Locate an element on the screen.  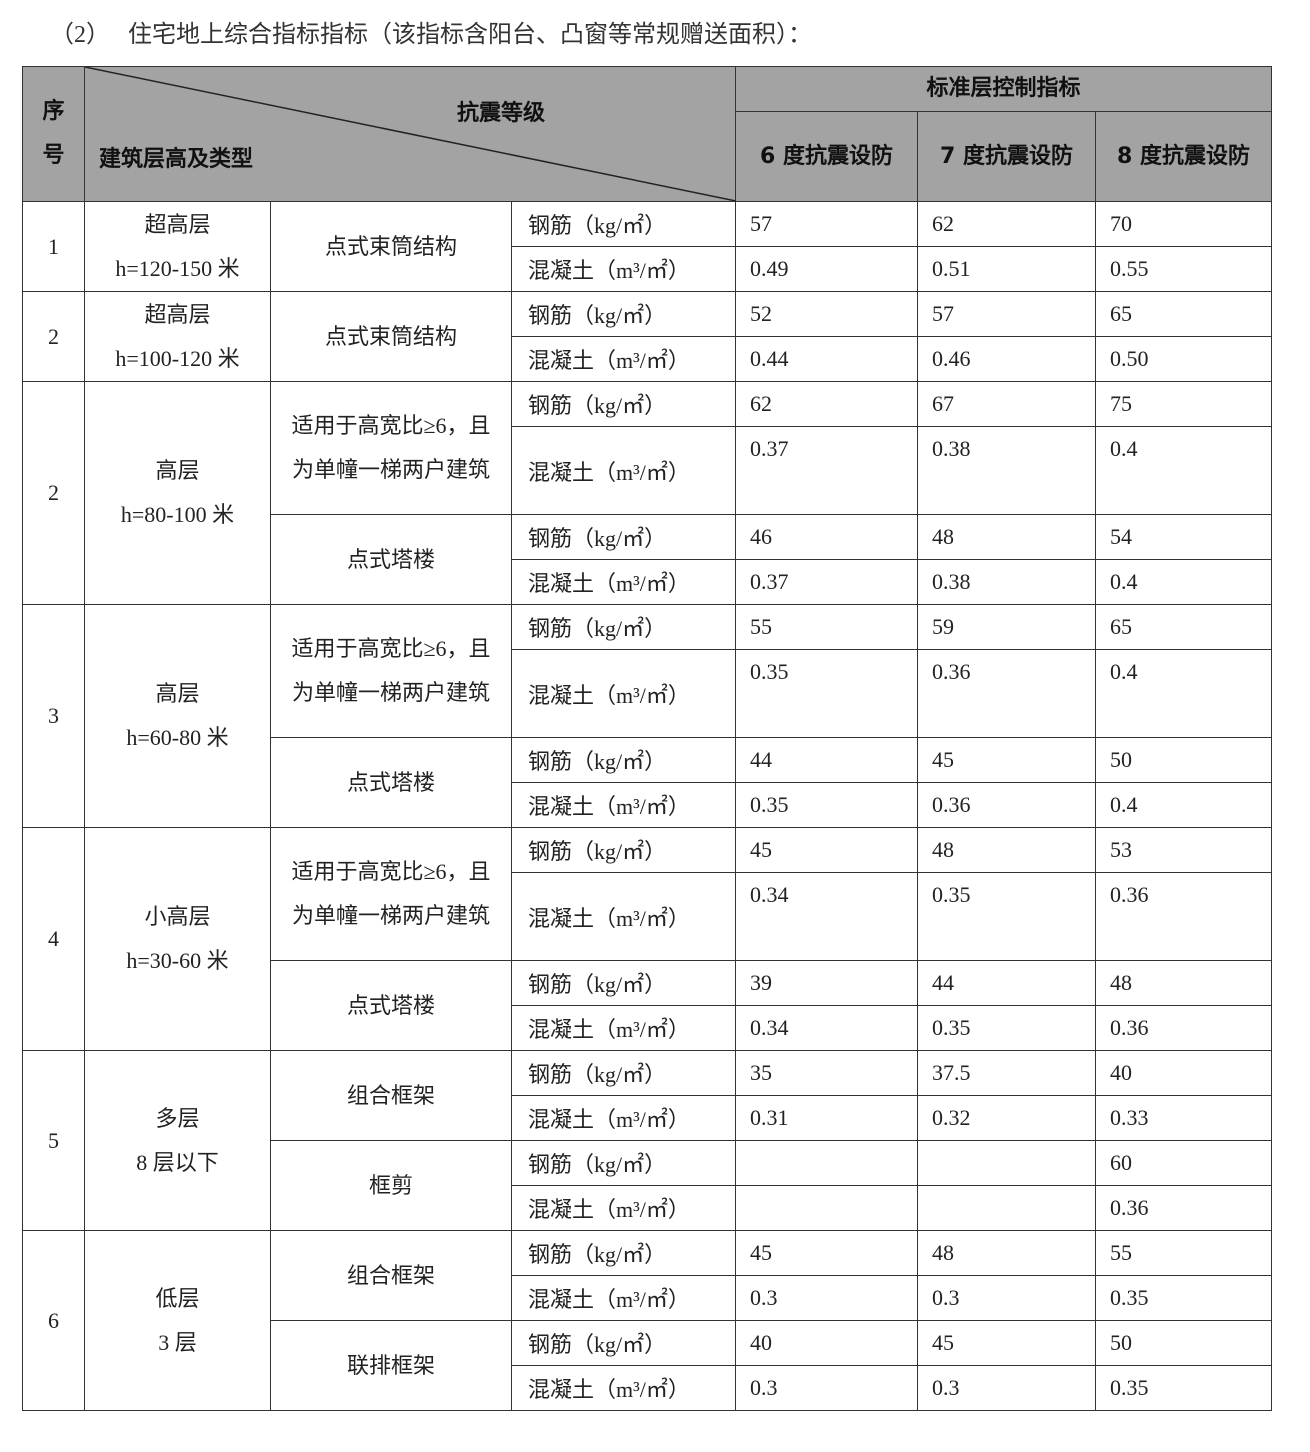
structure-type: 框剪 is located at coordinates (391, 1185).